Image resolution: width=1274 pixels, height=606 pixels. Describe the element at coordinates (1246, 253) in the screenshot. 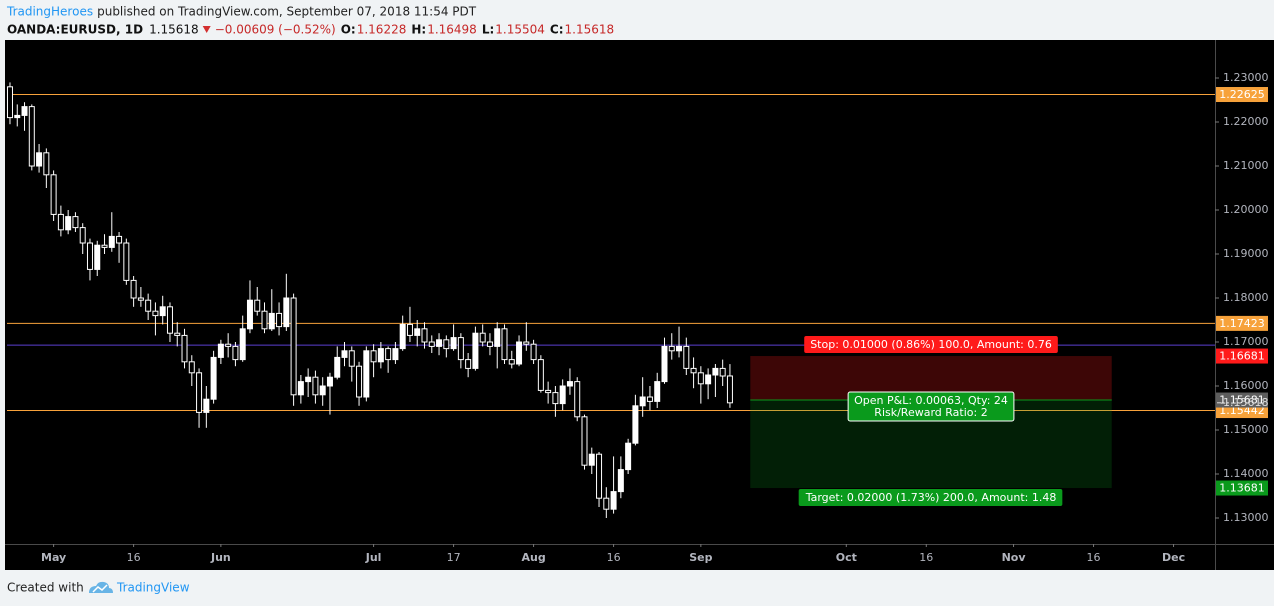

I see `y-tick-label: 1.19000` at that location.